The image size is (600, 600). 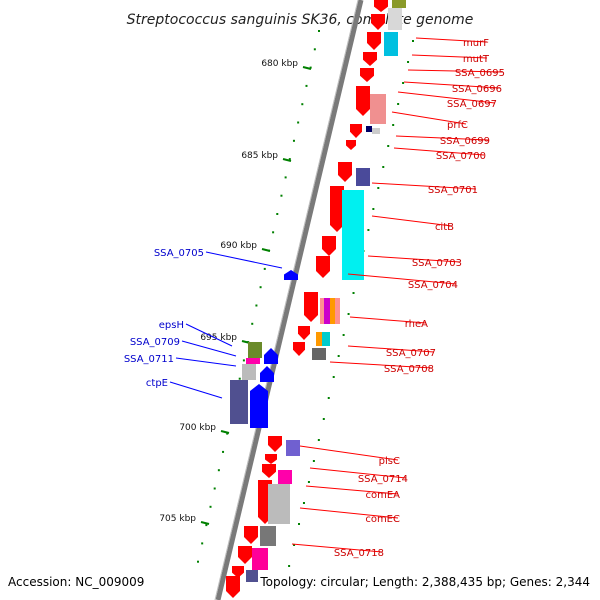 What do you see at coordinates (209, 335) in the screenshot?
I see `leader-line-epsh` at bounding box center [209, 335].